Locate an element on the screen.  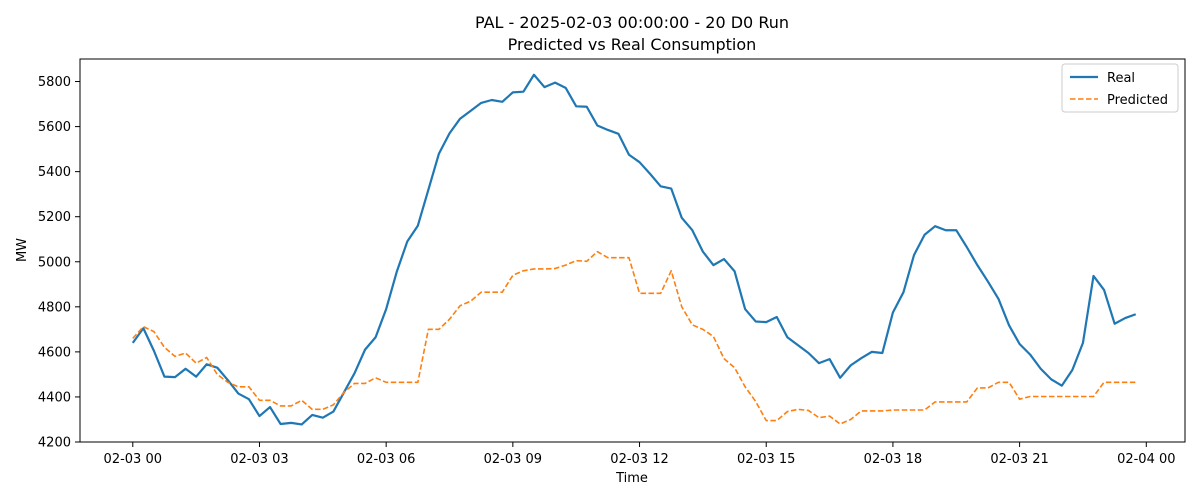
y-tick-label: 5800 is located at coordinates (54, 82).